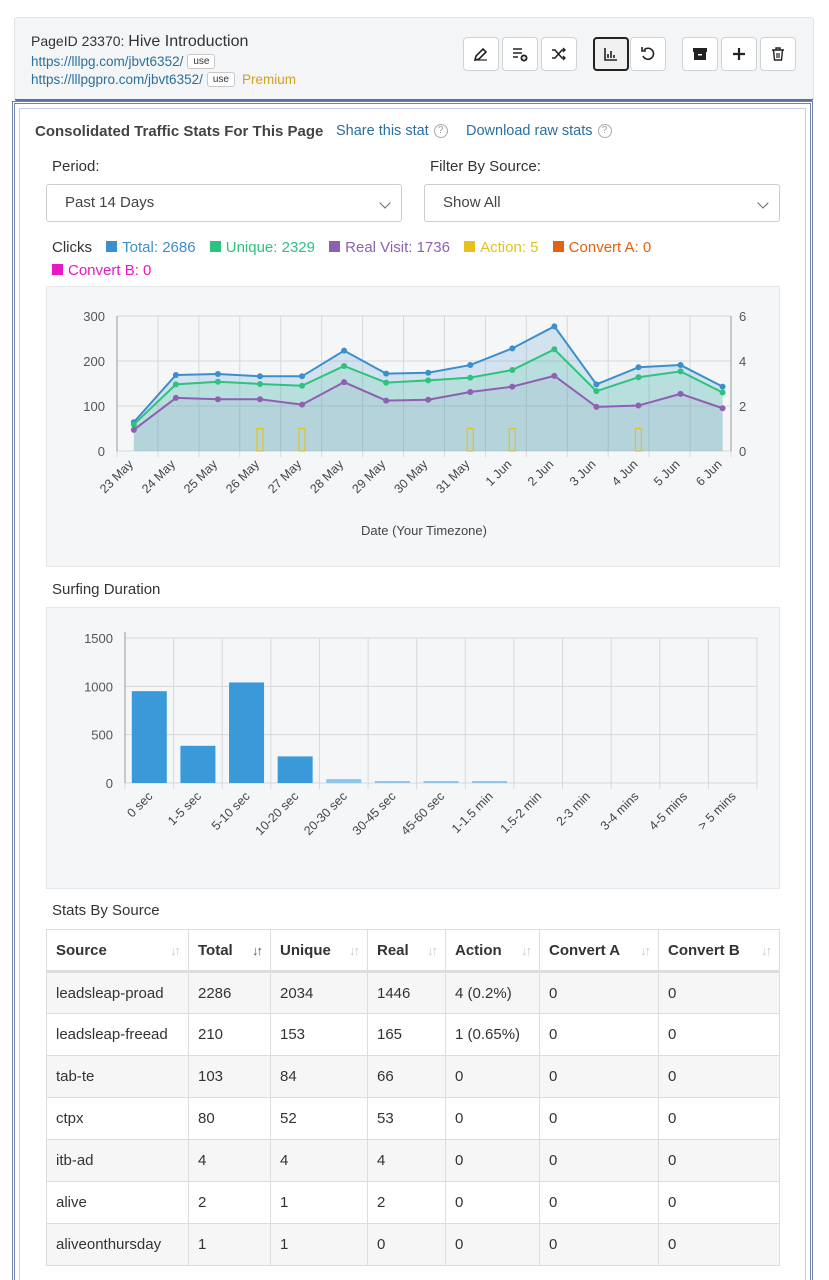  Describe the element at coordinates (406, 1034) in the screenshot. I see `table-cell: 165` at that location.